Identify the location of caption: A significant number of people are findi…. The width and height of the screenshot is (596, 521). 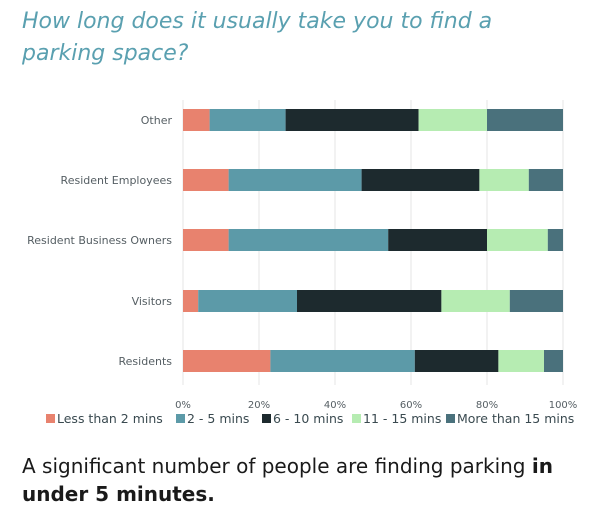
(302, 480).